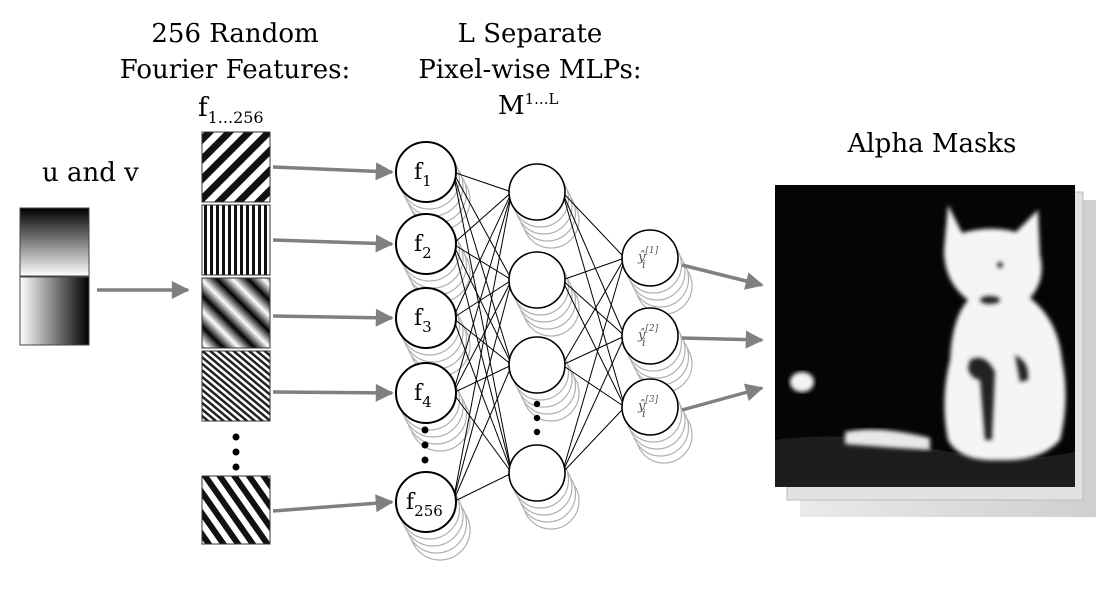 The image size is (1100, 594). I want to click on output-node-label: ŷ[1] i, so click(648, 258).